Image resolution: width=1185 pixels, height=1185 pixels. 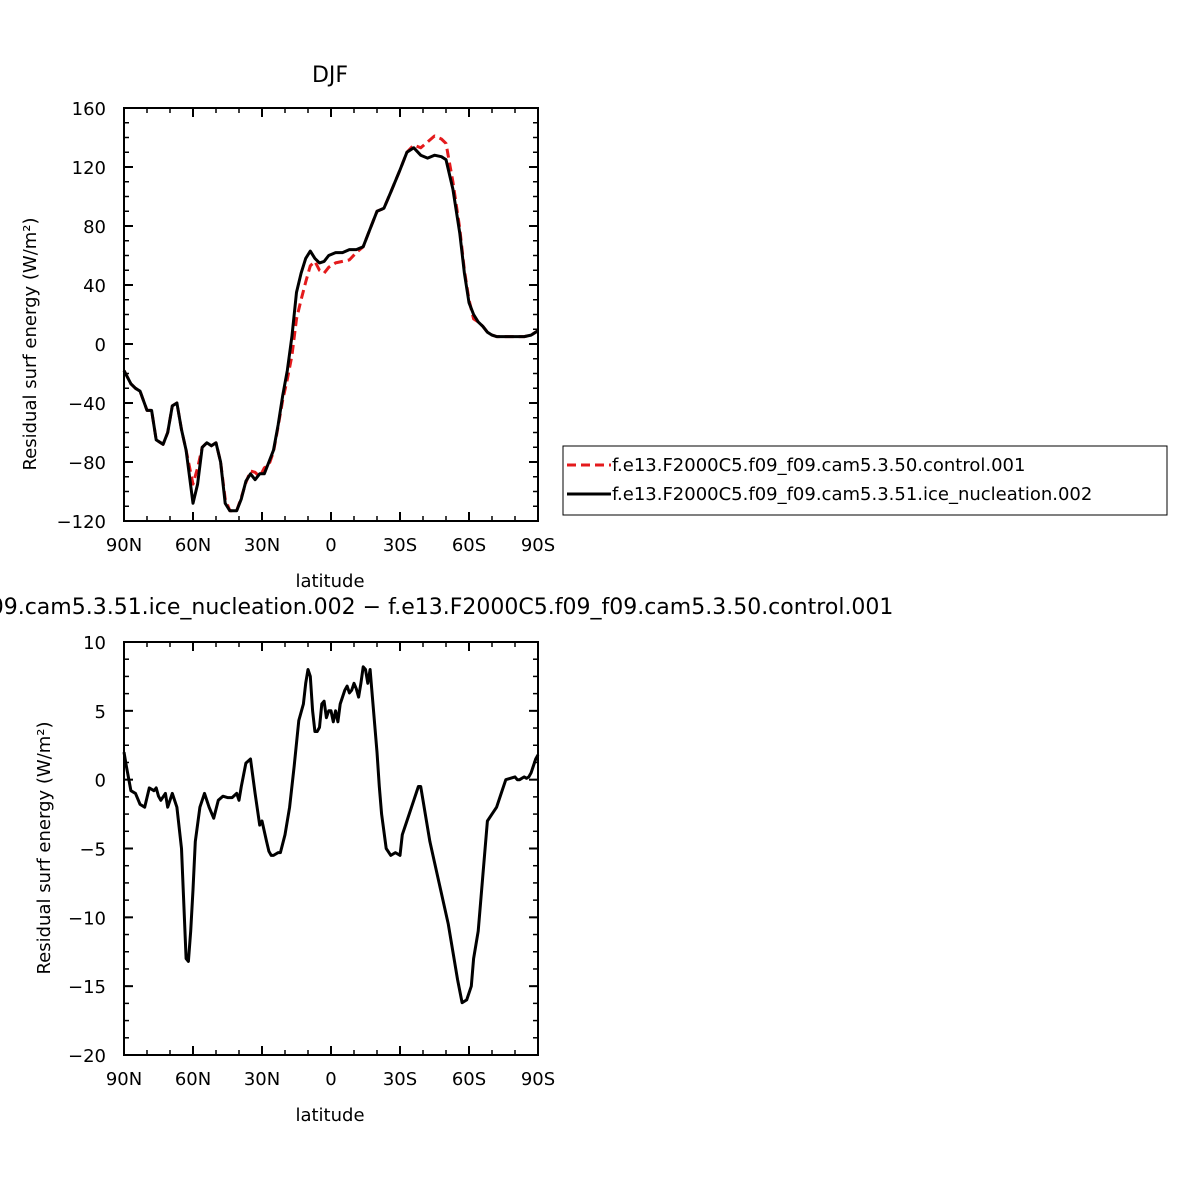 I want to click on y-tick-label: −20, so click(x=87, y=1056).